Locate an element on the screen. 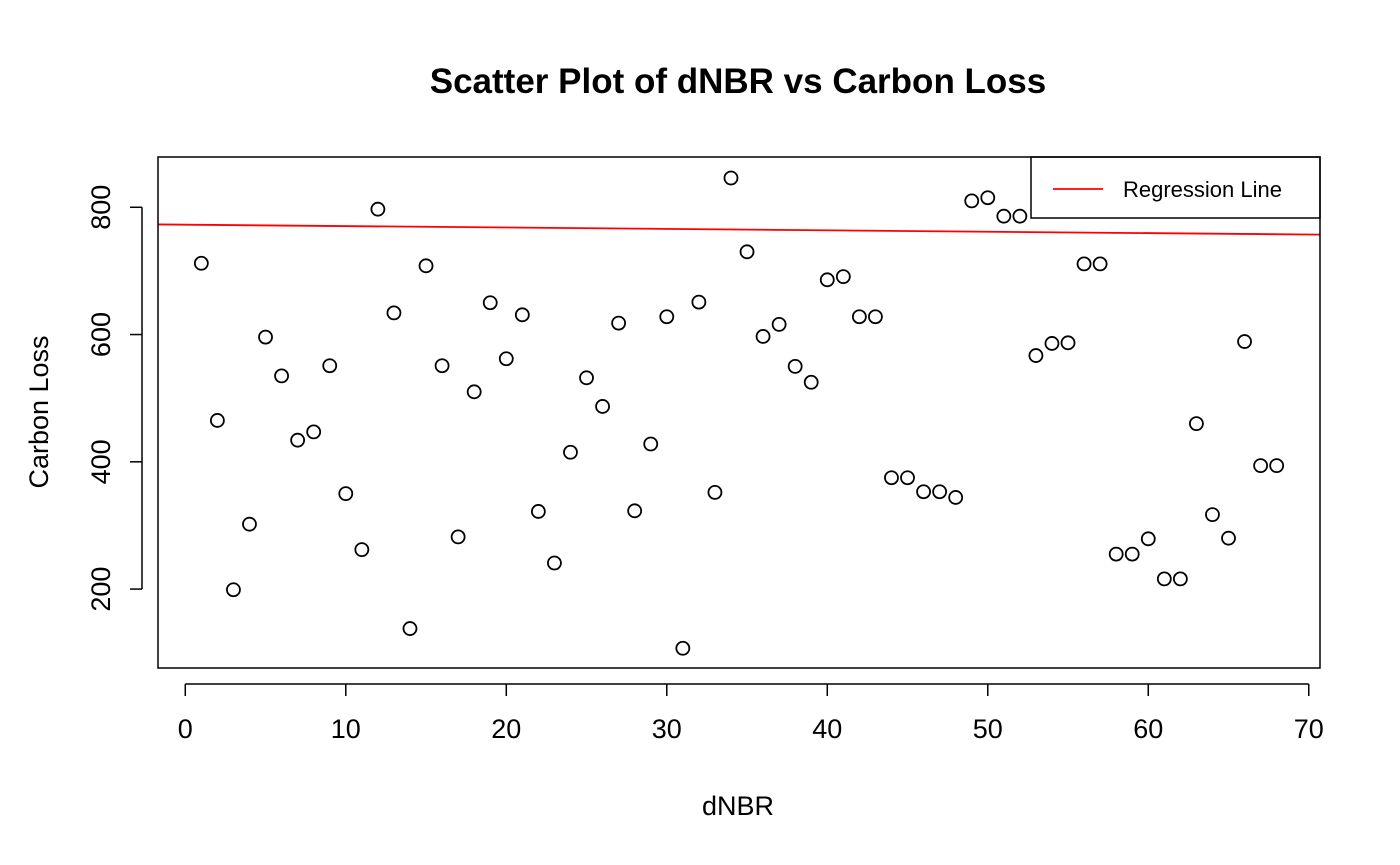  y-tick-label: 400 is located at coordinates (101, 461).